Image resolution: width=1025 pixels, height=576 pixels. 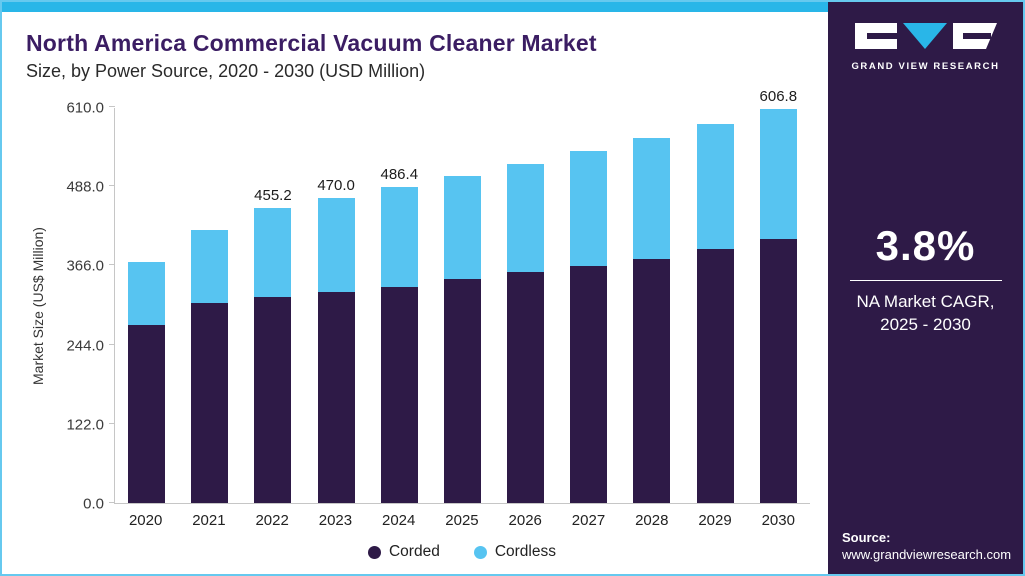 I want to click on bar-segment-2030-corded, so click(x=778, y=370).